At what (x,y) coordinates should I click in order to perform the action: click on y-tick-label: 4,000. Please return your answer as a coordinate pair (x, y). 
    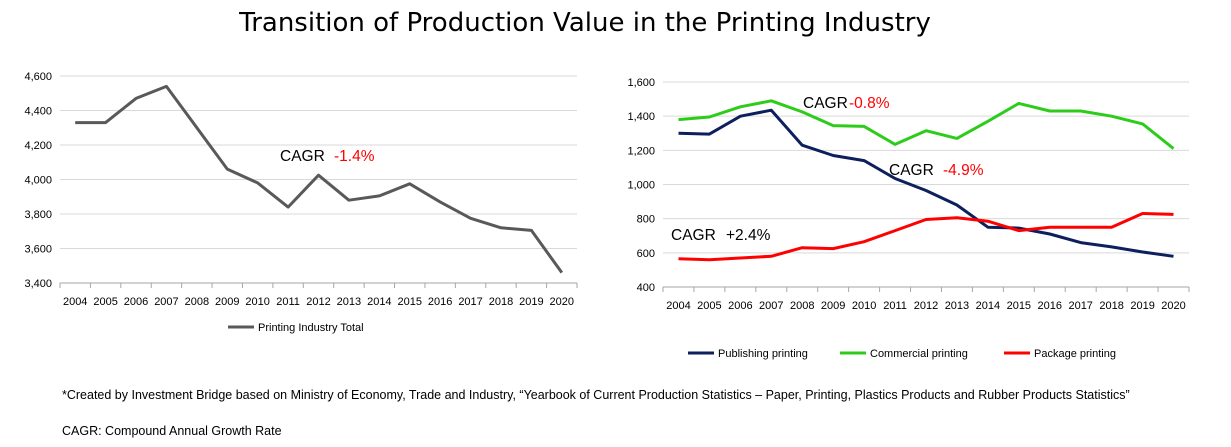
    Looking at the image, I should click on (38, 181).